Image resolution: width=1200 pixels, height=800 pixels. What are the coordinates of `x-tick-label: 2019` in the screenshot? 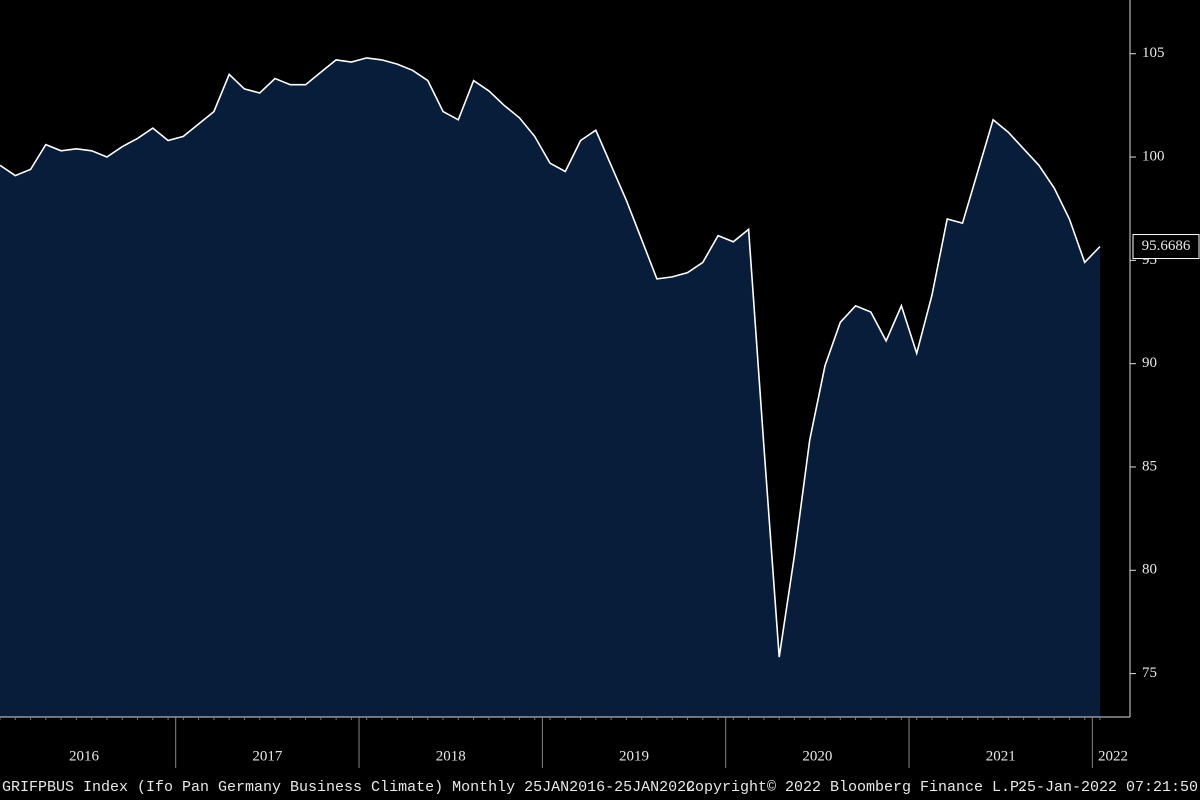 It's located at (634, 756).